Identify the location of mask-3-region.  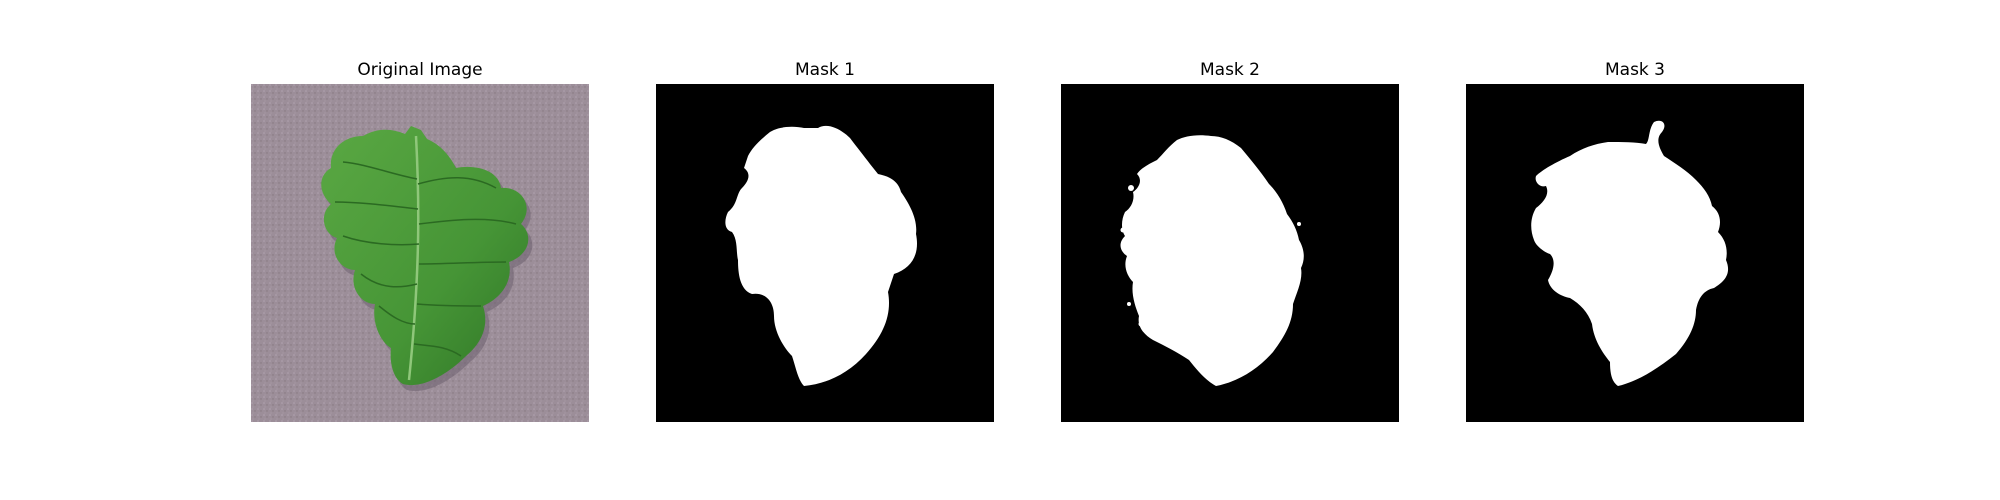
(1630, 253).